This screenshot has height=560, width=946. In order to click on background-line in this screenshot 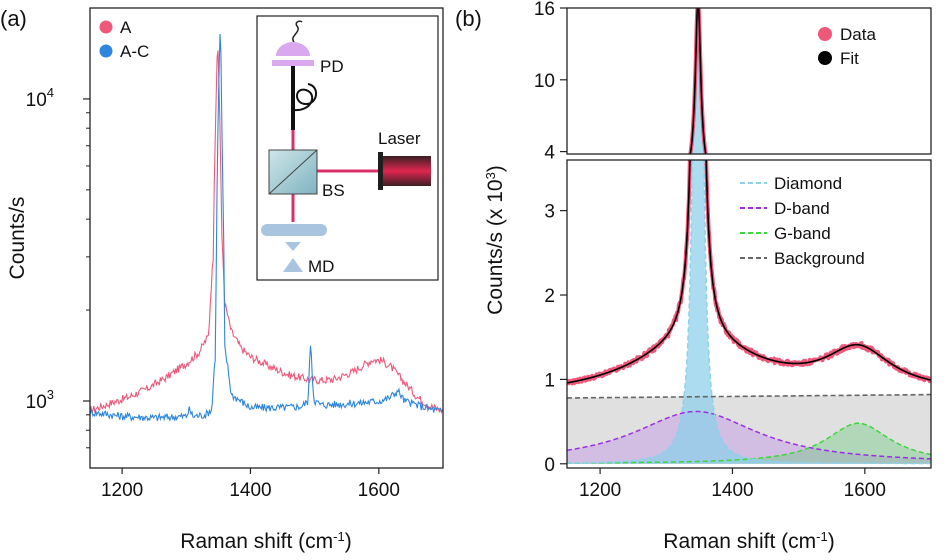, I will do `click(749, 396)`.